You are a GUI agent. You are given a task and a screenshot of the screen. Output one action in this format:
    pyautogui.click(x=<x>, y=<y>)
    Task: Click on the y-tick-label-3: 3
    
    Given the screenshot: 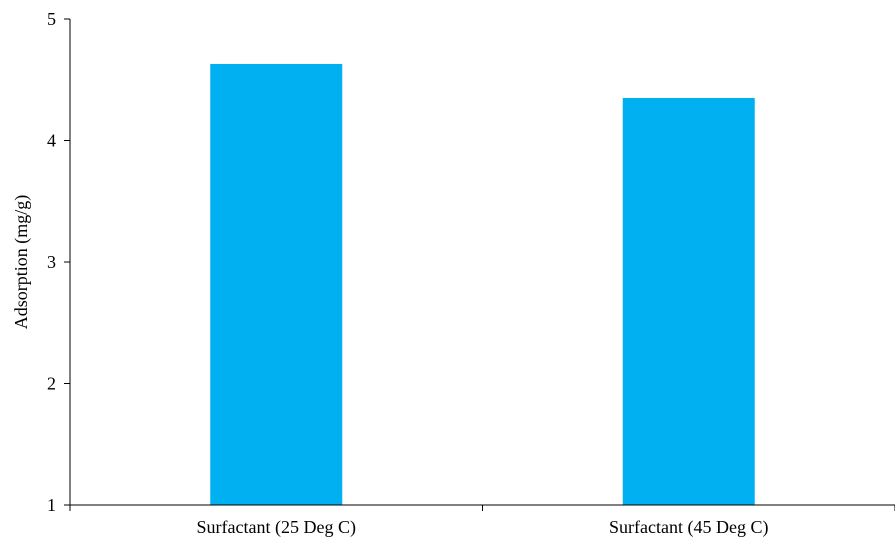 What is the action you would take?
    pyautogui.click(x=51, y=262)
    